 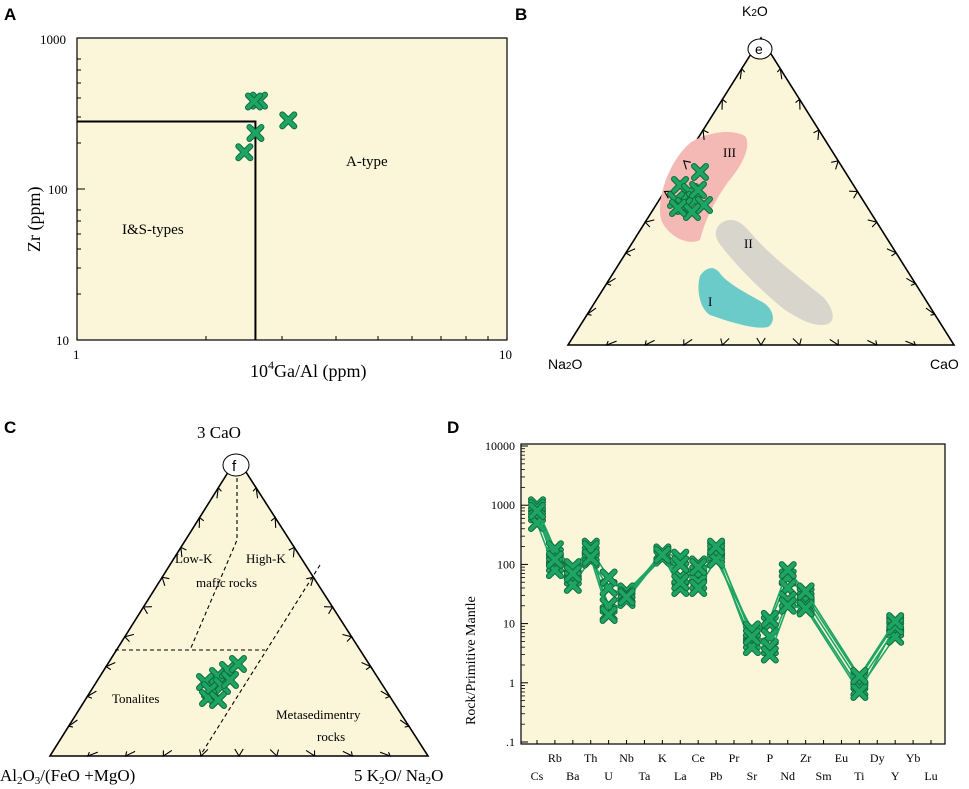 I want to click on d-point-s4-Nd, so click(x=788, y=606).